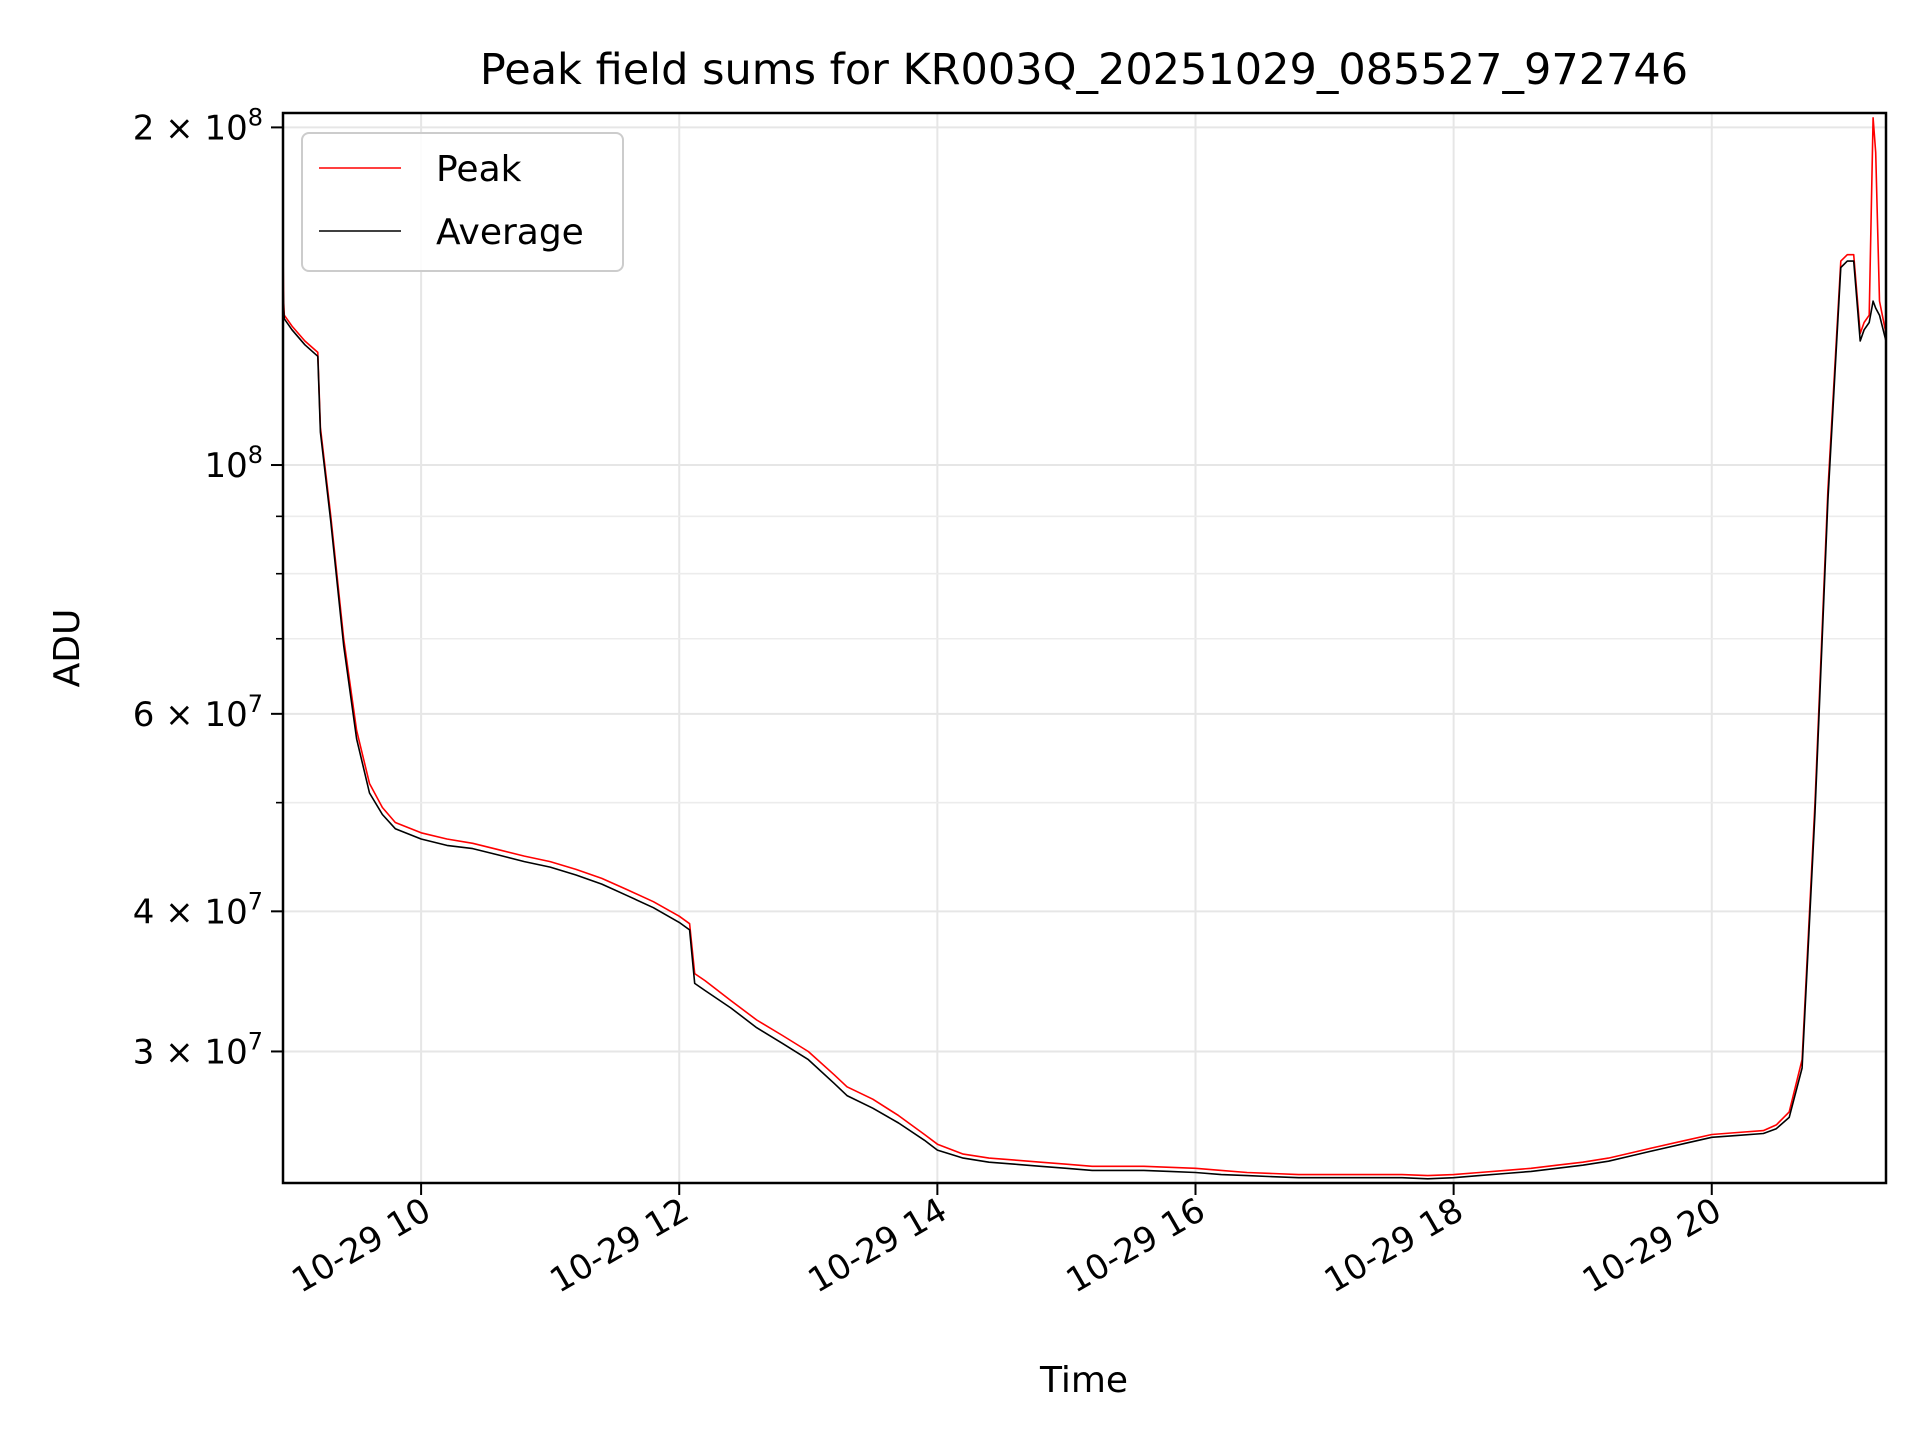 Image resolution: width=1920 pixels, height=1440 pixels. Describe the element at coordinates (1083, 1380) in the screenshot. I see `x-axis-label: Time` at that location.